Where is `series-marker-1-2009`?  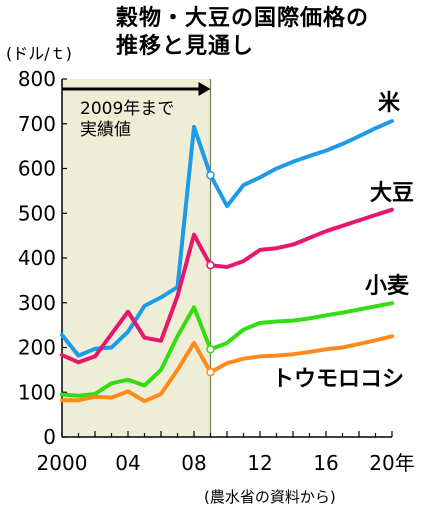
series-marker-1-2009 is located at coordinates (210, 175).